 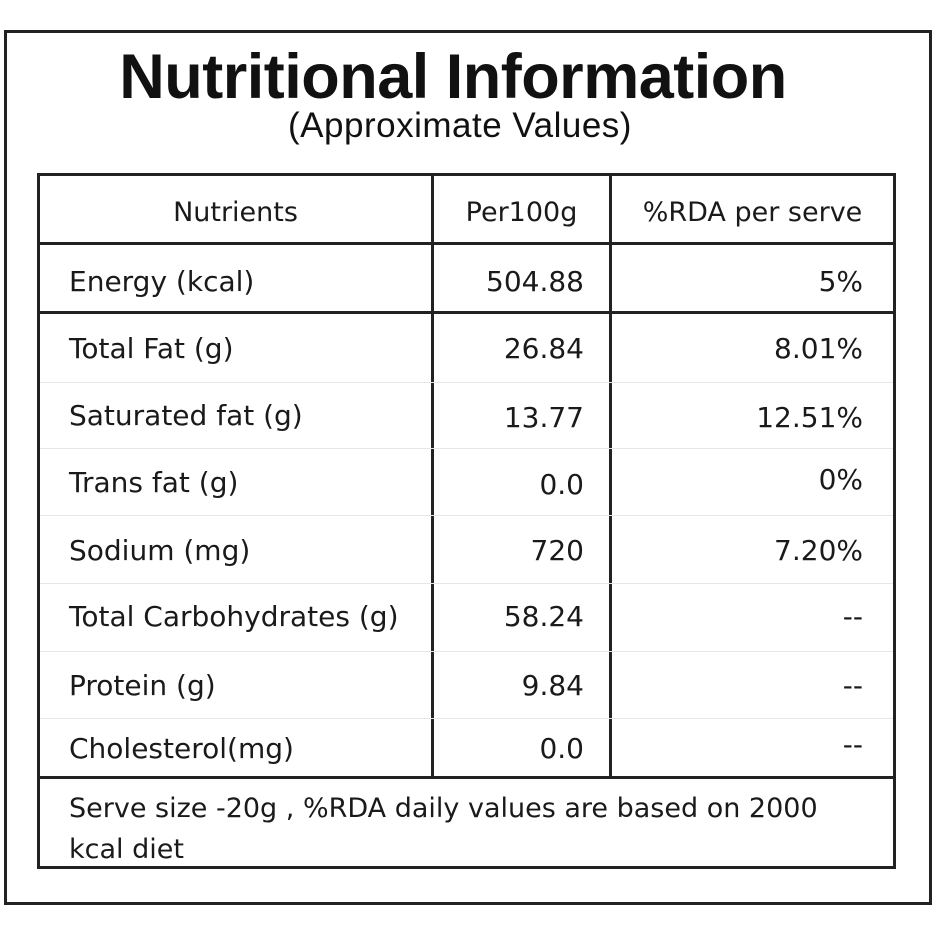 I want to click on row-cholesterol-name: Cholesterol(mg), so click(x=181, y=748).